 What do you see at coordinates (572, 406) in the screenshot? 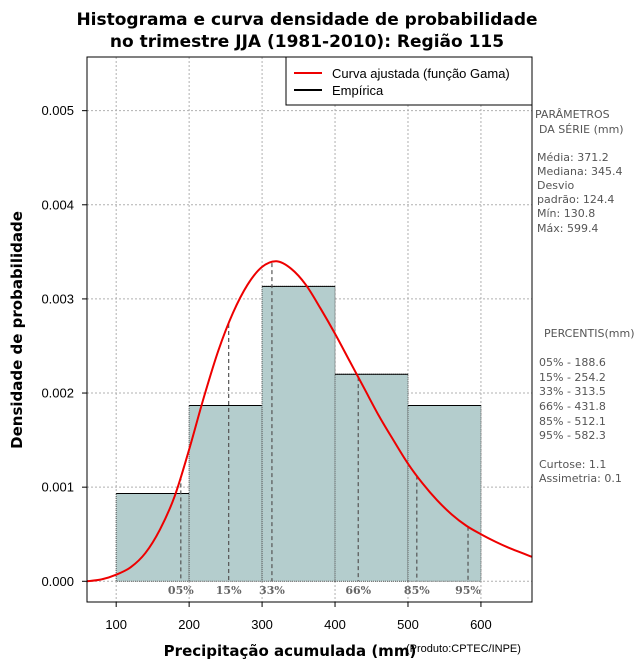
I see `percentil-66: 66% - 431.8` at bounding box center [572, 406].